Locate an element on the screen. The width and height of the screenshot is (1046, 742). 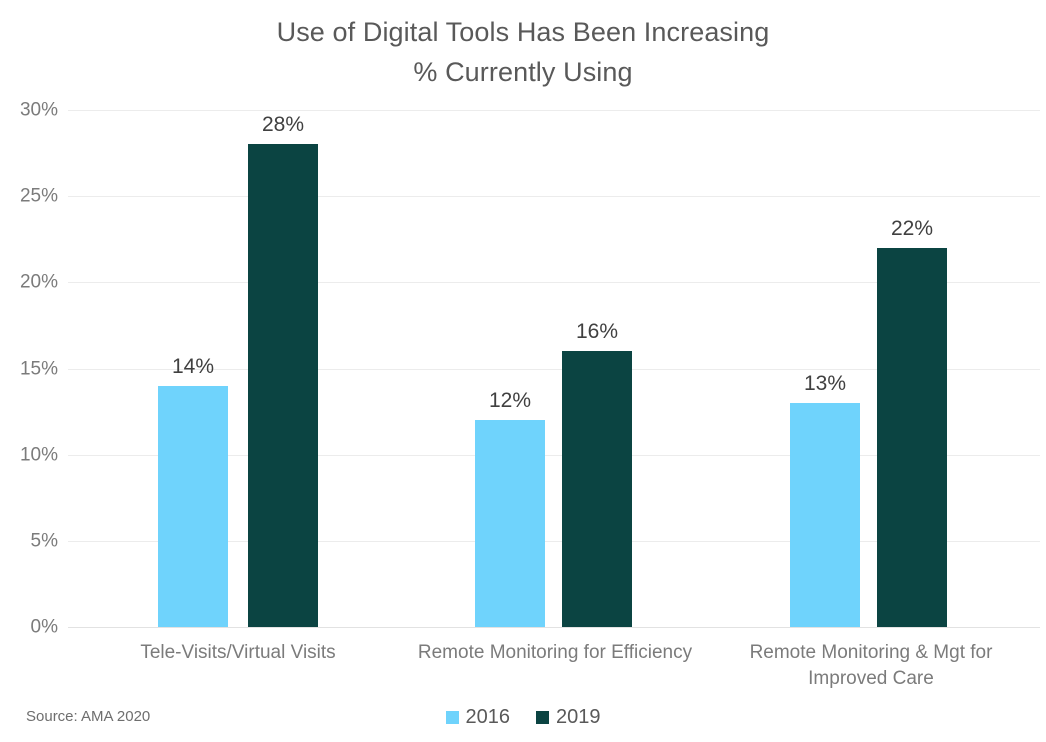
y-axis-tick-label: 0% is located at coordinates (44, 627).